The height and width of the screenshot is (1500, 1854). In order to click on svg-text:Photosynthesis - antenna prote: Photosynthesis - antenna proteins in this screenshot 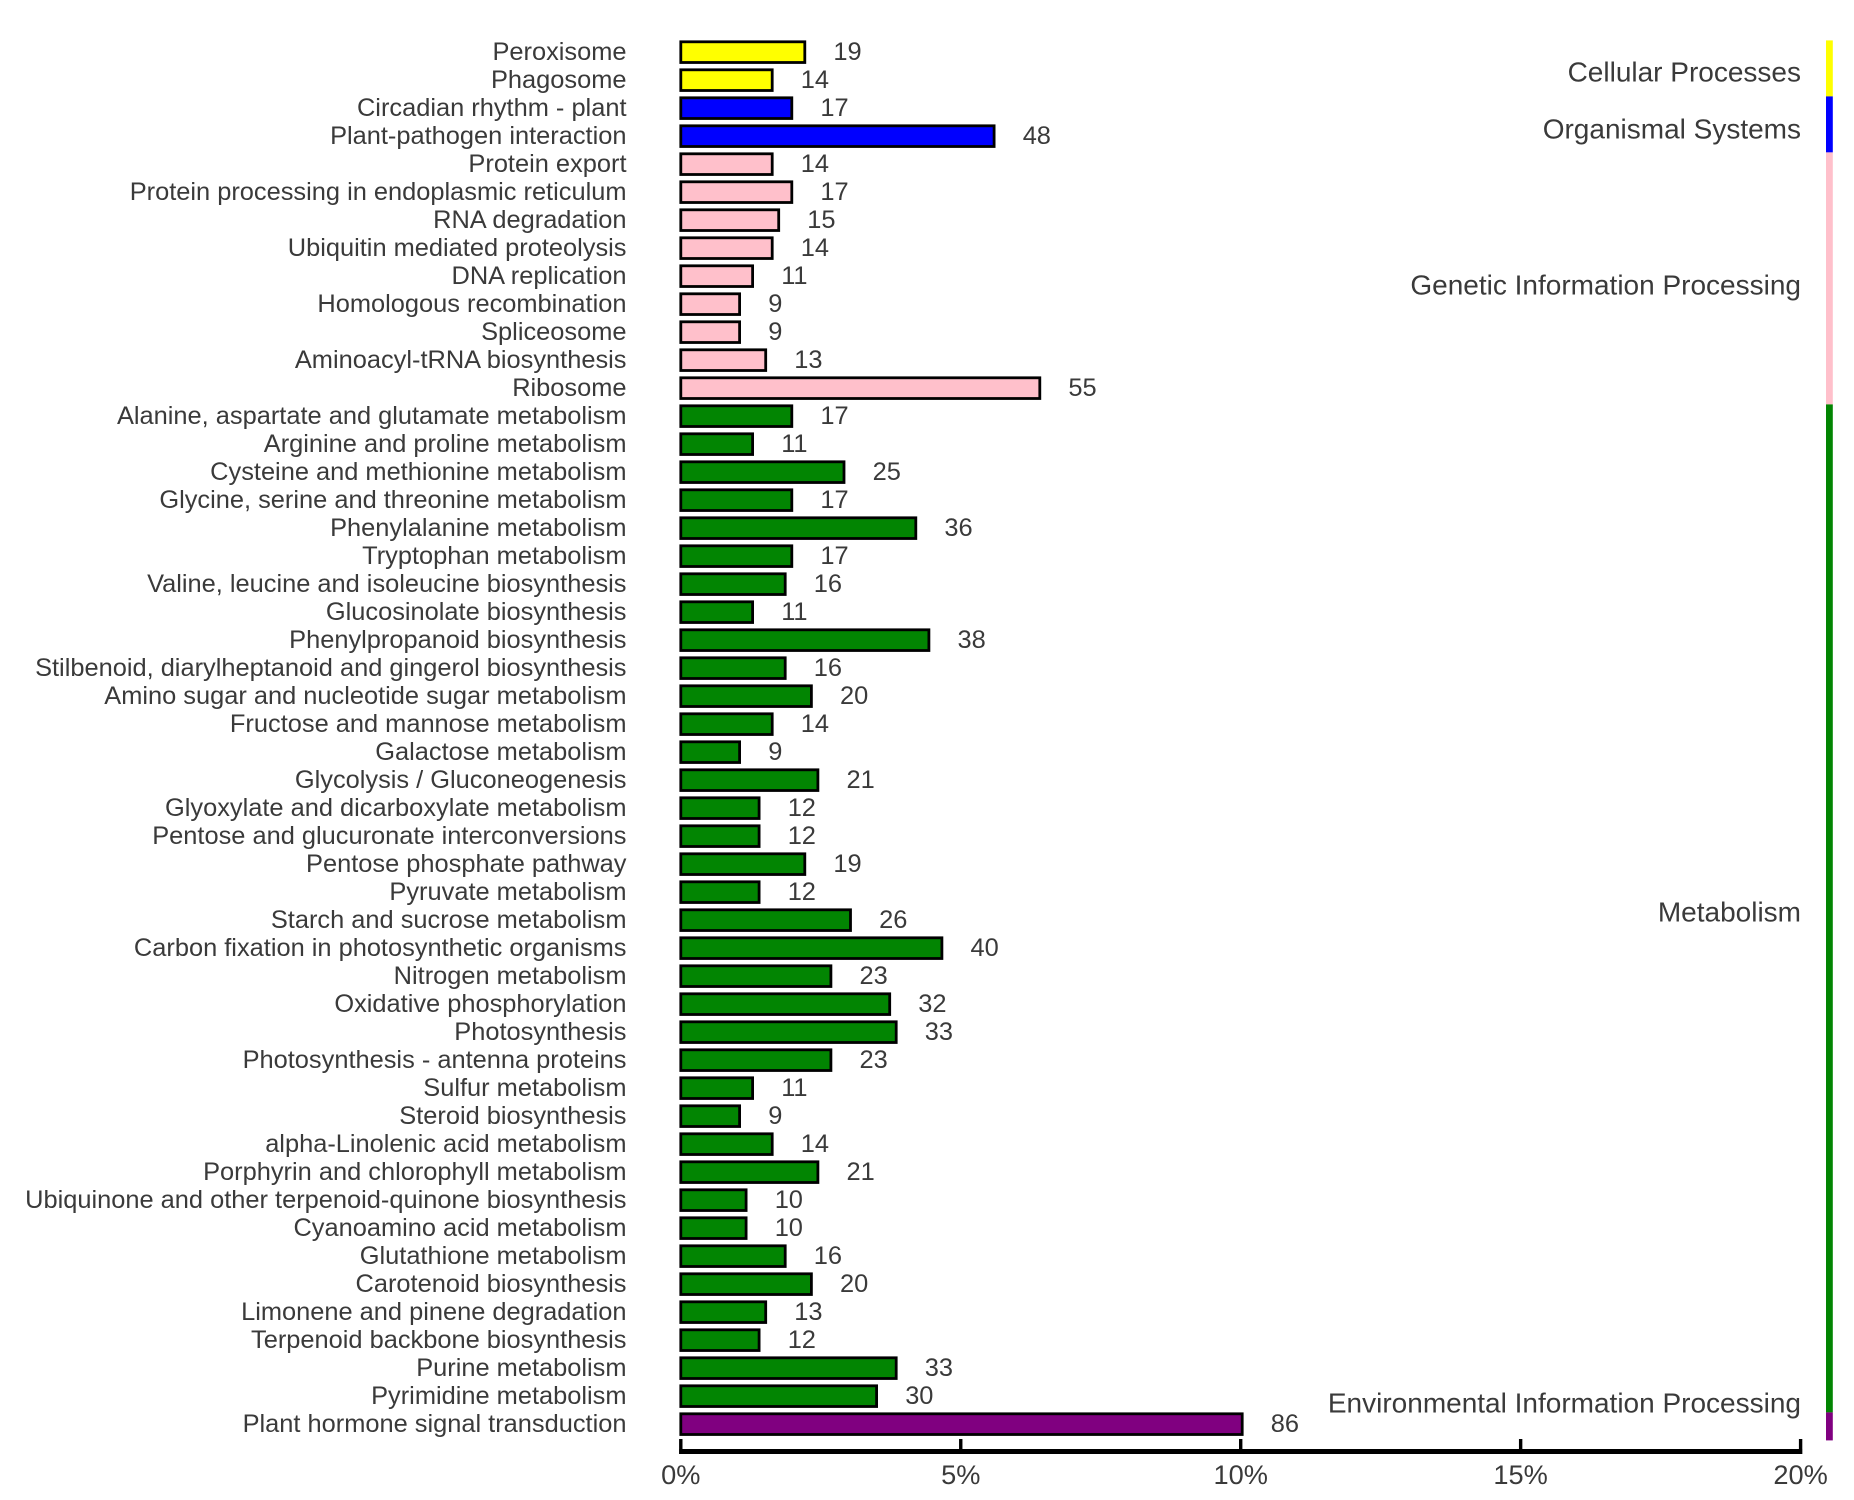, I will do `click(435, 1060)`.